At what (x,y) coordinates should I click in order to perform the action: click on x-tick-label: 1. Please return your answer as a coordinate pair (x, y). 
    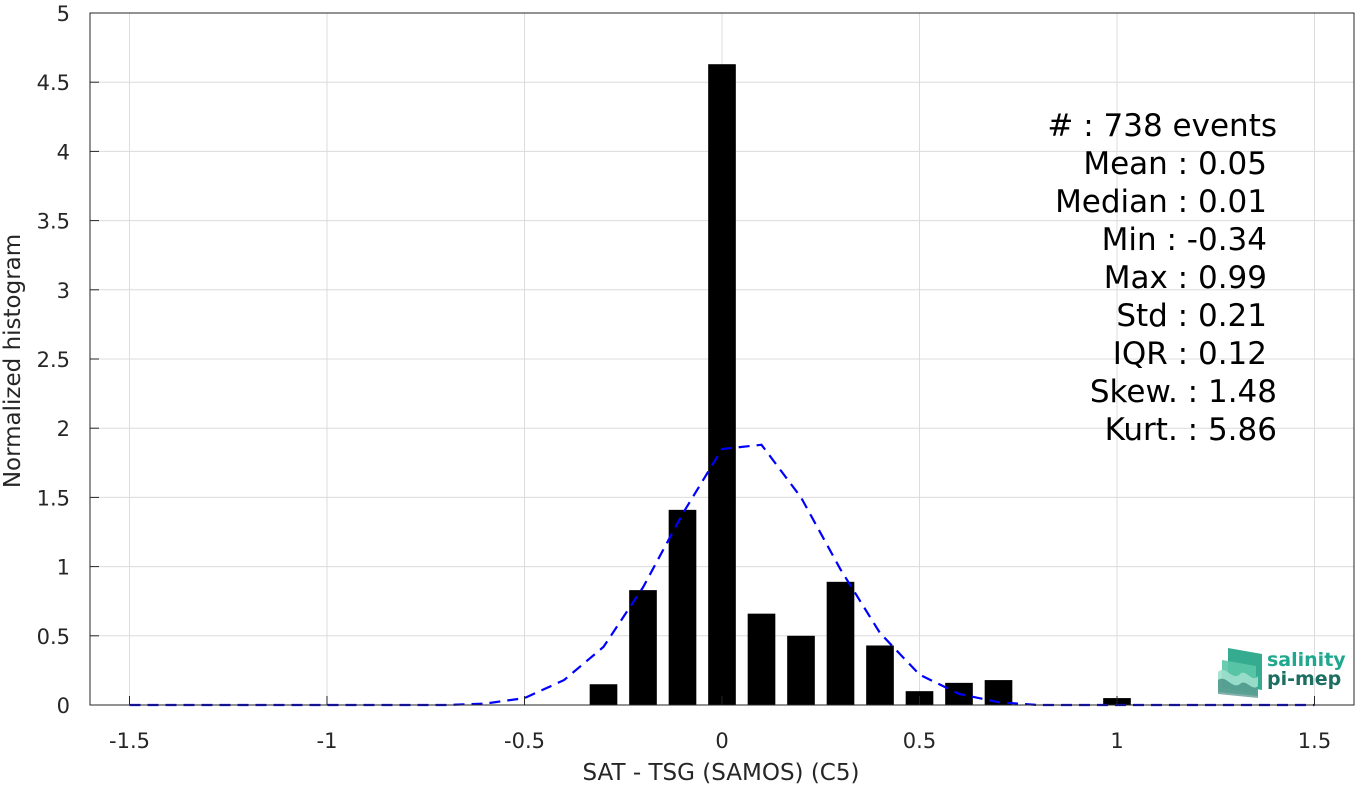
    Looking at the image, I should click on (1116, 741).